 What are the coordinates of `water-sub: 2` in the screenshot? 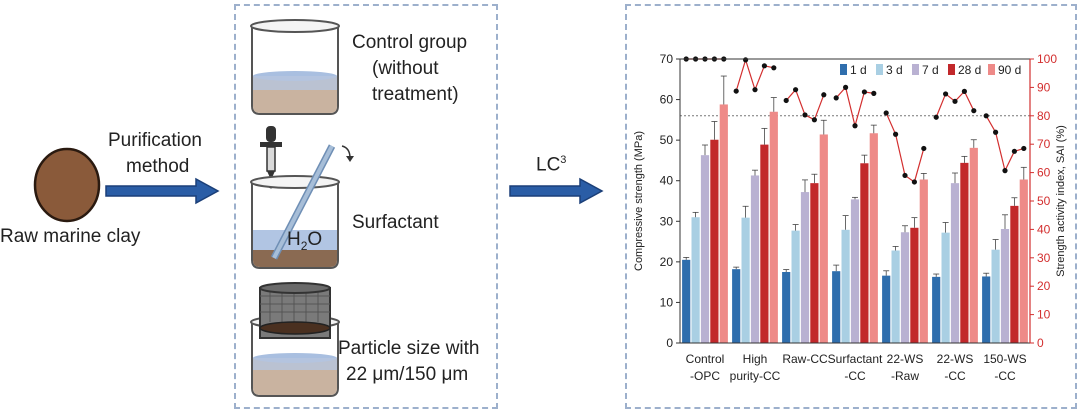 It's located at (304, 245).